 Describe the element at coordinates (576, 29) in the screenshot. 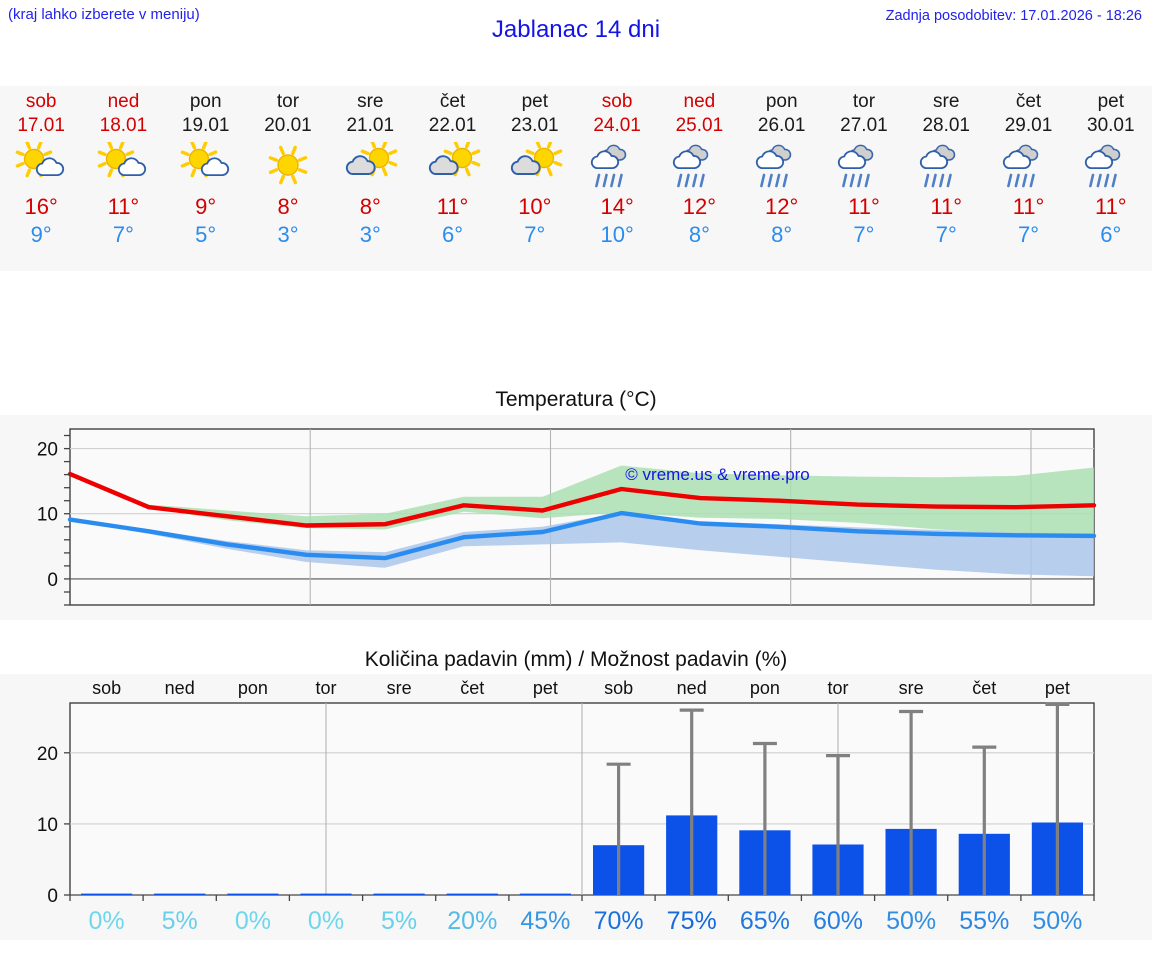

I see `page-title: Jablanac 14 dni` at that location.